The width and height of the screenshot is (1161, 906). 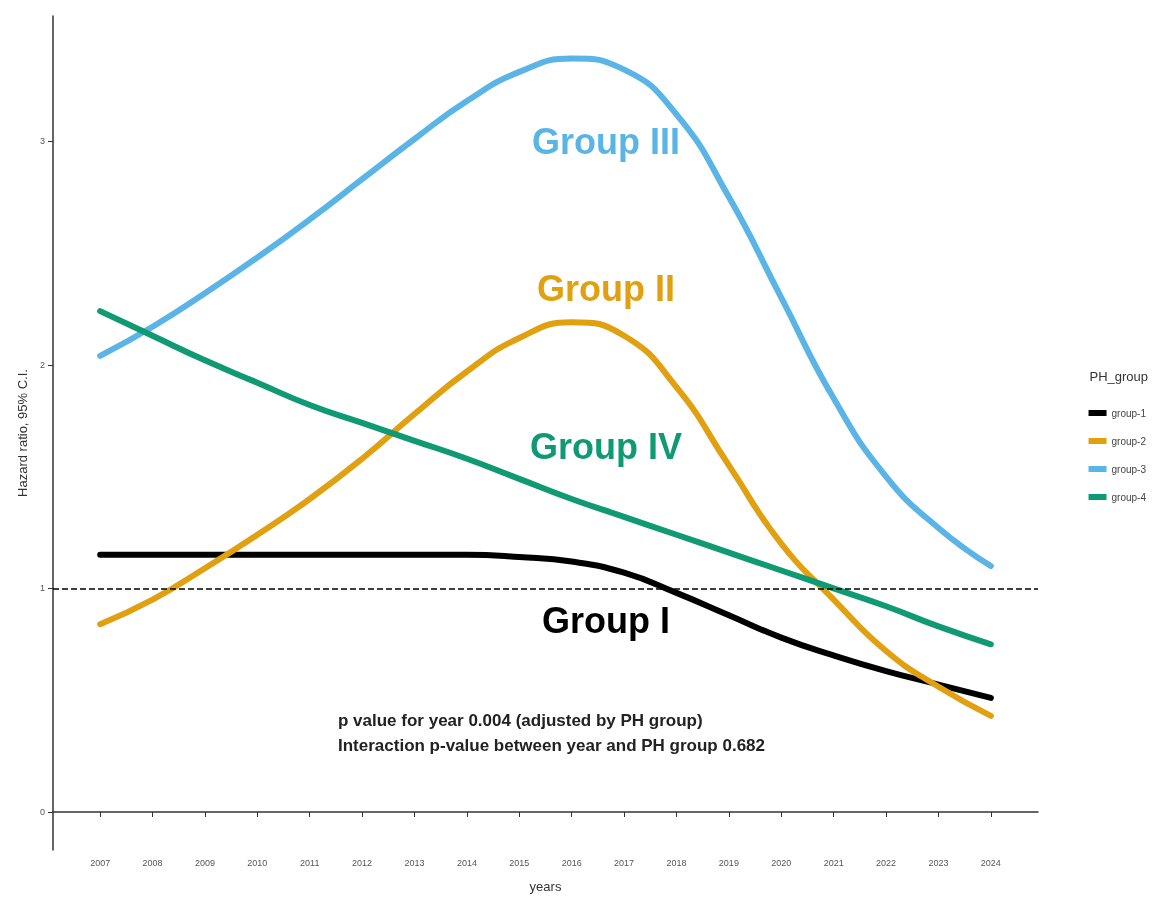 What do you see at coordinates (676, 862) in the screenshot?
I see `x-tick-label: 2018` at bounding box center [676, 862].